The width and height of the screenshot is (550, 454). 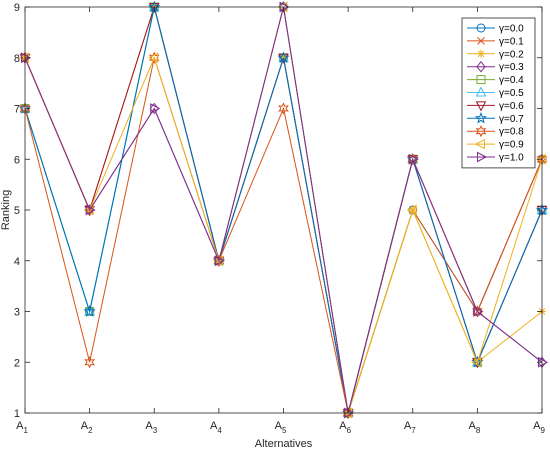 I want to click on legend-entry: γ=1.0, so click(x=495, y=157).